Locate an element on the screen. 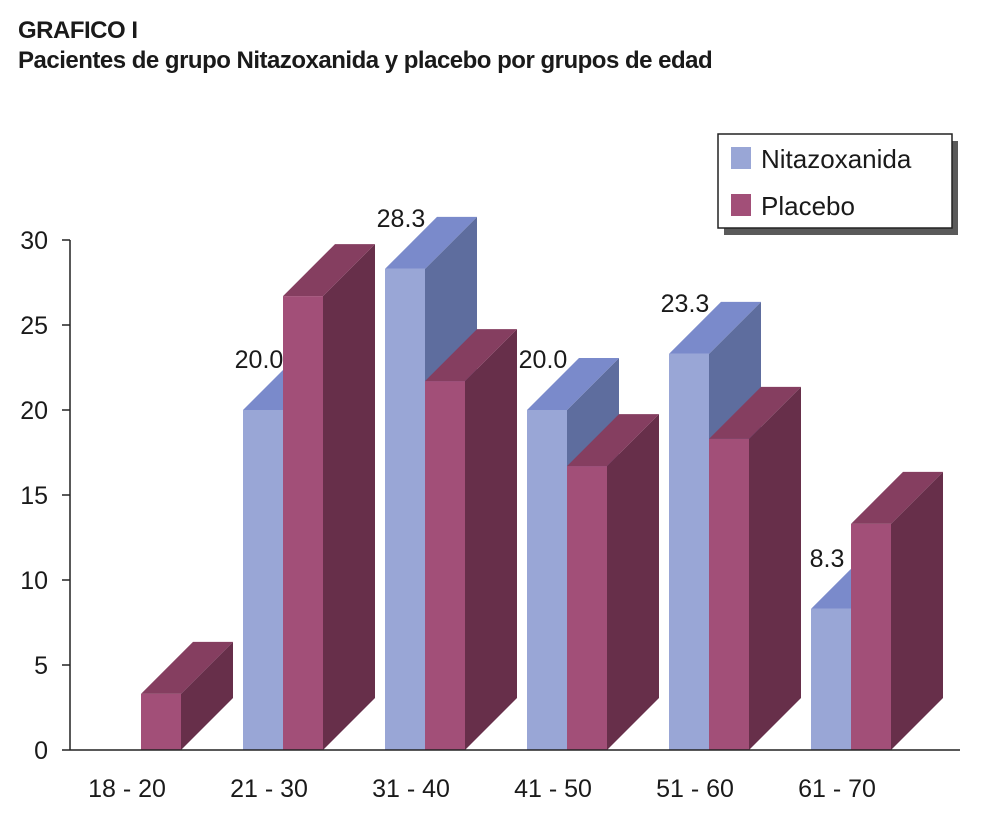  bar-placebo-0-side is located at coordinates (207, 695).